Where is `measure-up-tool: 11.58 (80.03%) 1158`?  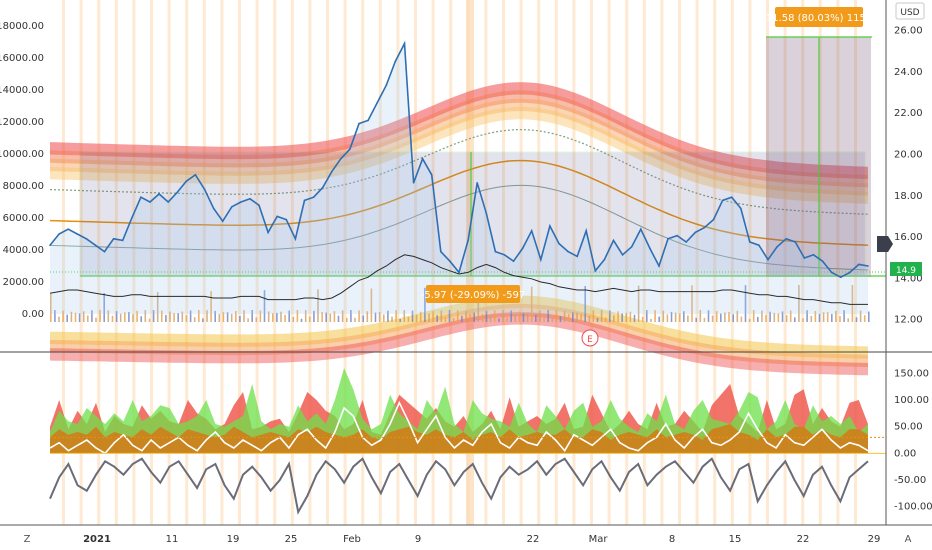
measure-up-tool: 11.58 (80.03%) 1158 is located at coordinates (819, 17).